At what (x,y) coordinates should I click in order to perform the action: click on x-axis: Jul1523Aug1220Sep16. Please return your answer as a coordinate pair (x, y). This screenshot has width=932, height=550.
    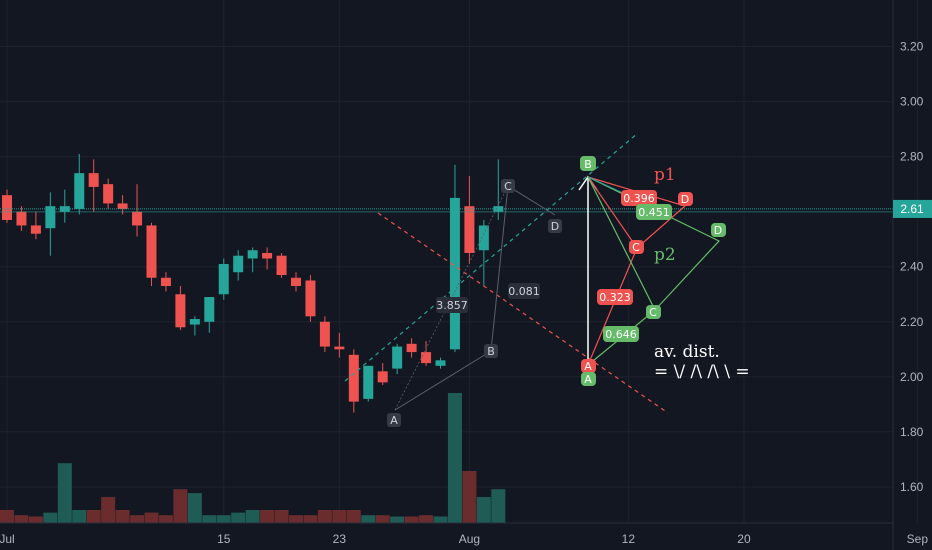
    Looking at the image, I should click on (466, 534).